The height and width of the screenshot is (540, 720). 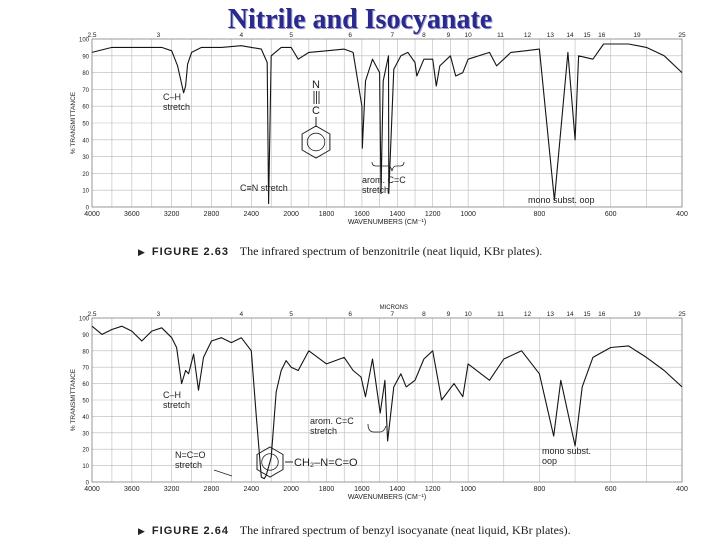 What do you see at coordinates (264, 188) in the screenshot?
I see `annotation-cn-stretch: C≡N stretch` at bounding box center [264, 188].